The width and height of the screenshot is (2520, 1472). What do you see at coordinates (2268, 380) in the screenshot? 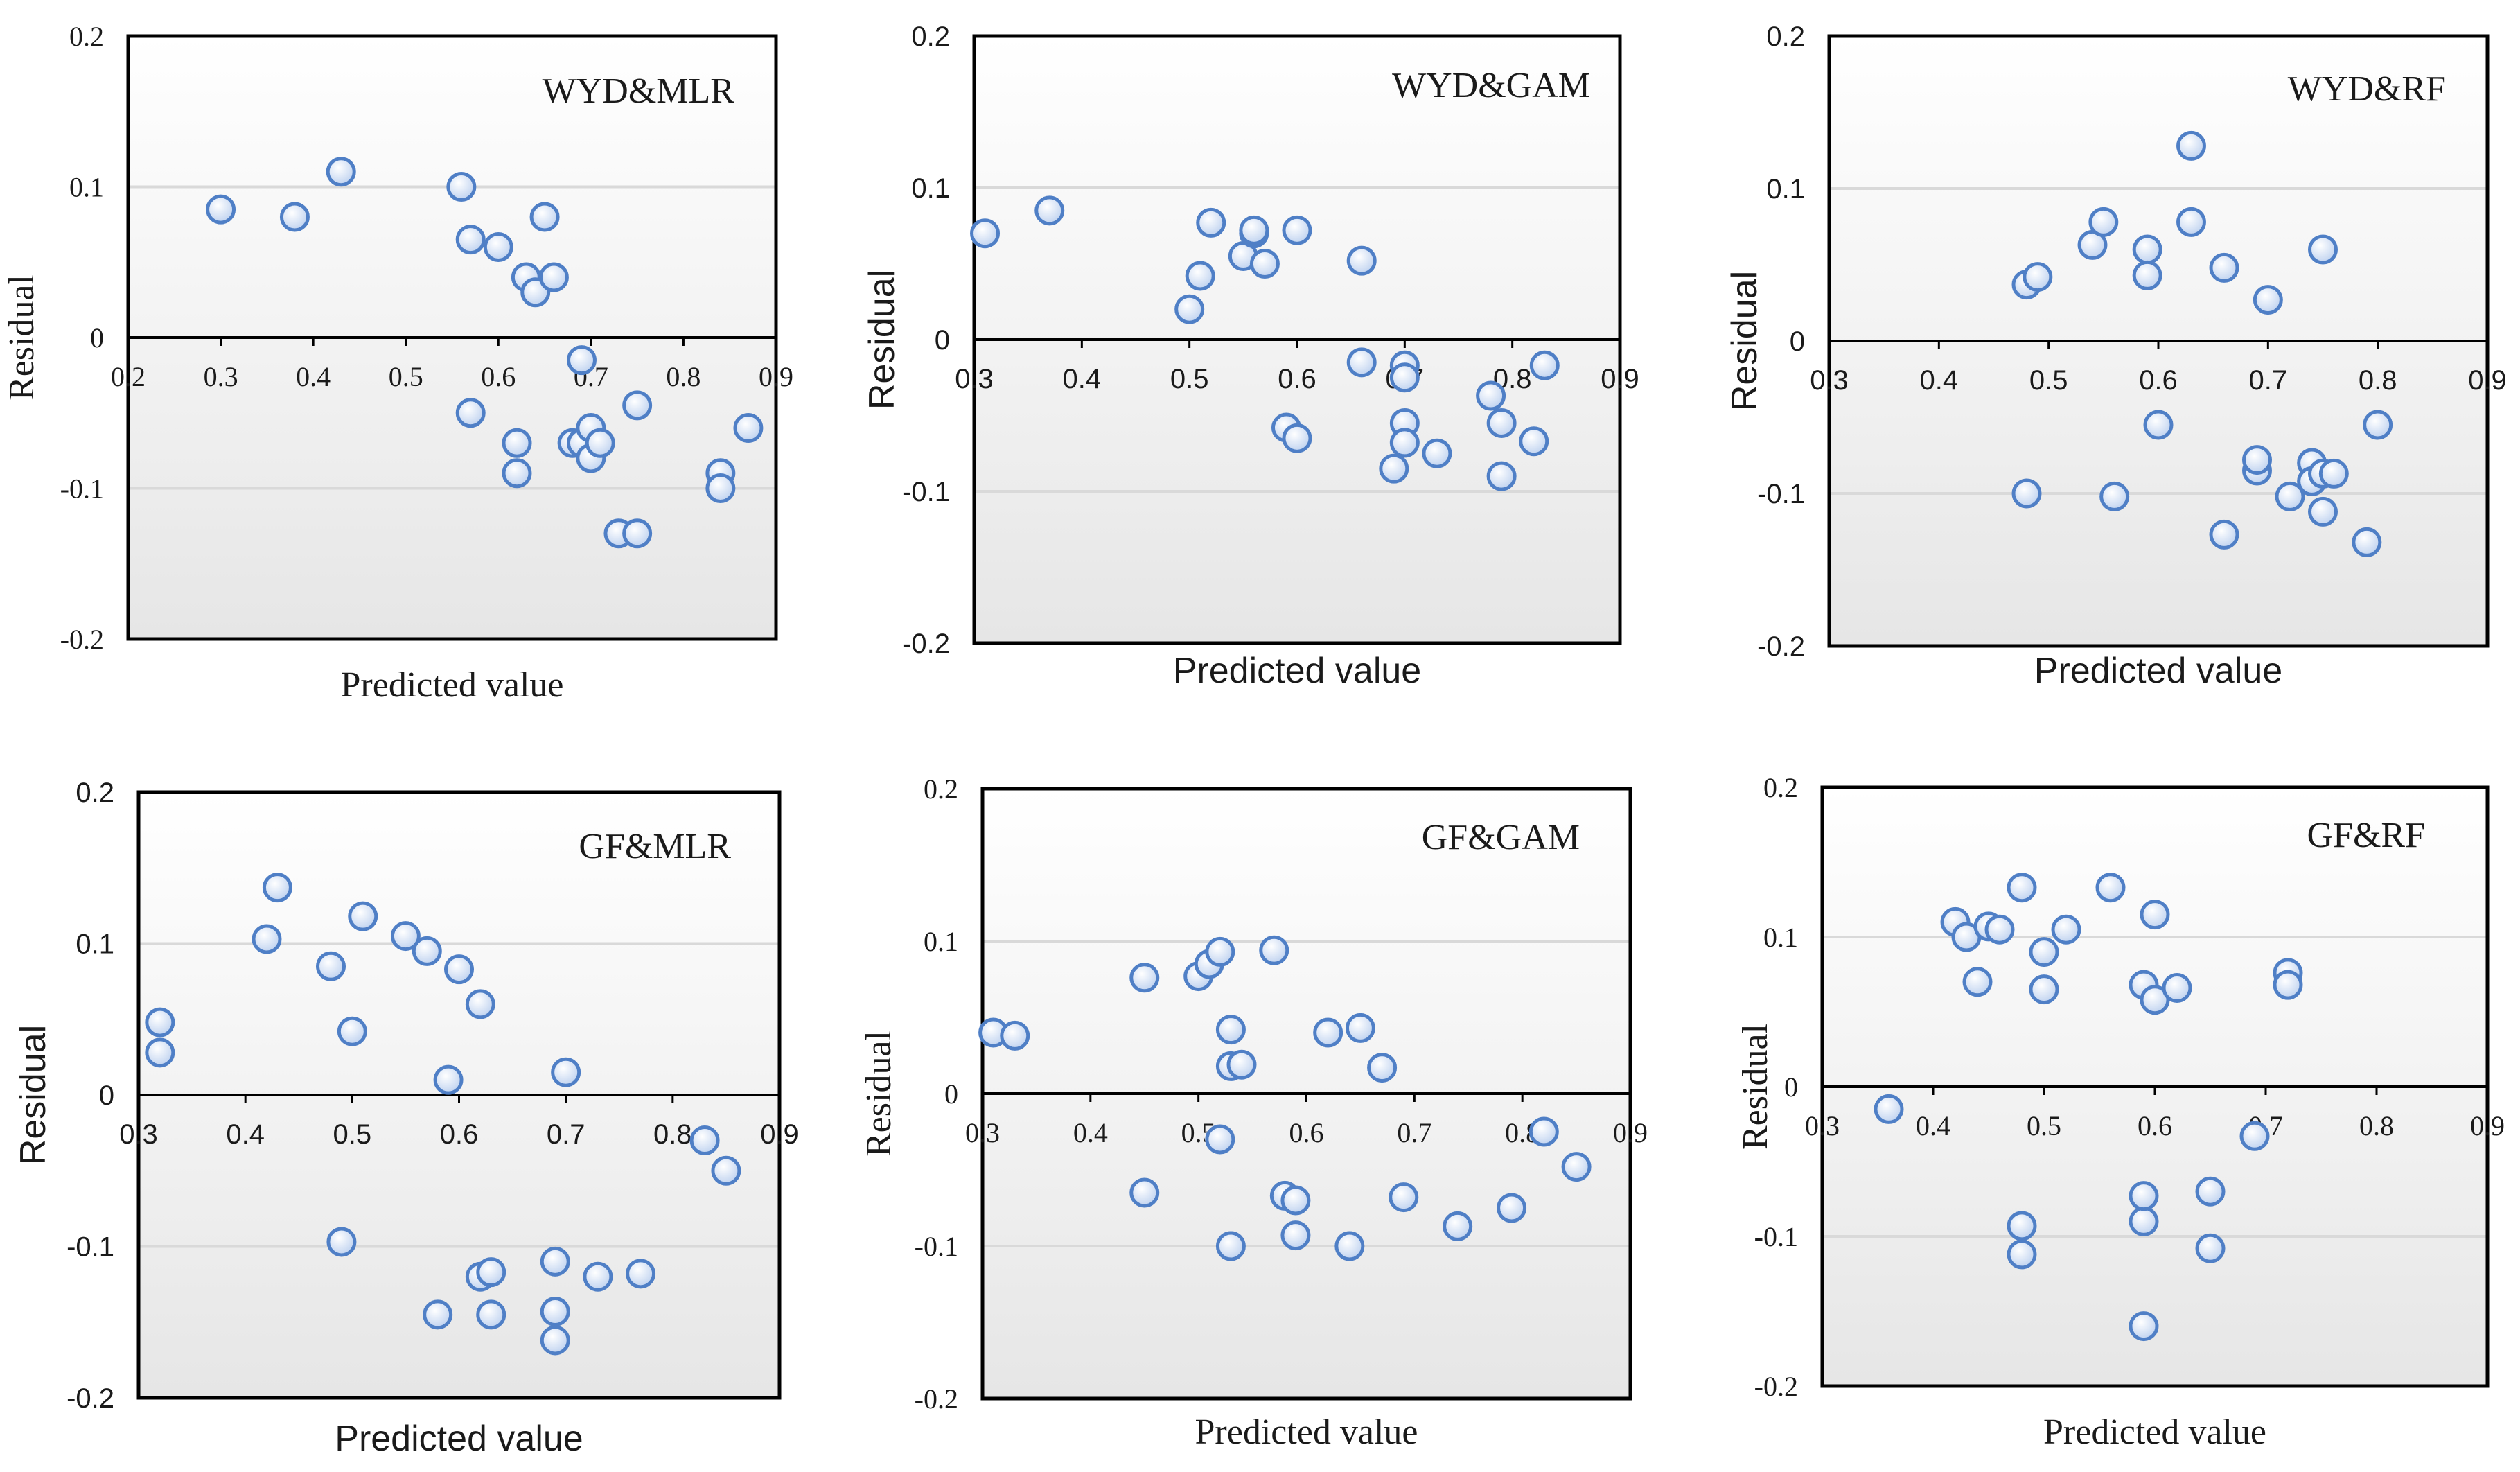
I see `x-tick-label: 0.7` at bounding box center [2268, 380].